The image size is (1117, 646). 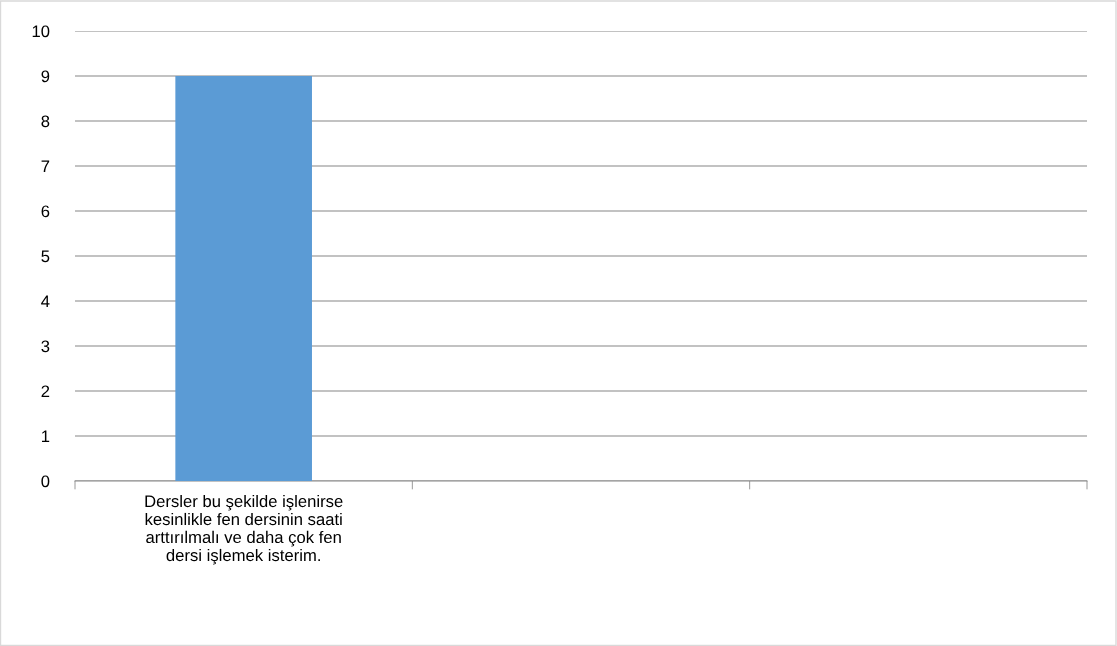 I want to click on x-tick-label: Dersler bu şekilde işlenirse kesinlikle fen dersinin saati arttırılmalı ve daha çok fen dersi işlemek isterim., so click(x=244, y=529).